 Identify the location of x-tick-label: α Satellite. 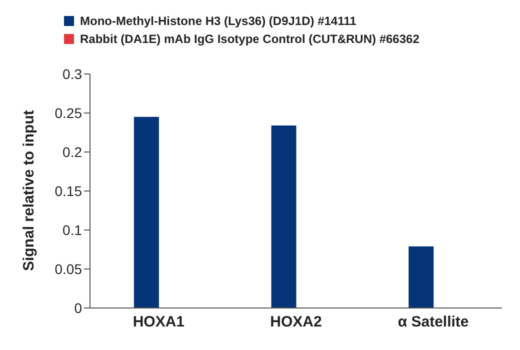
(433, 322).